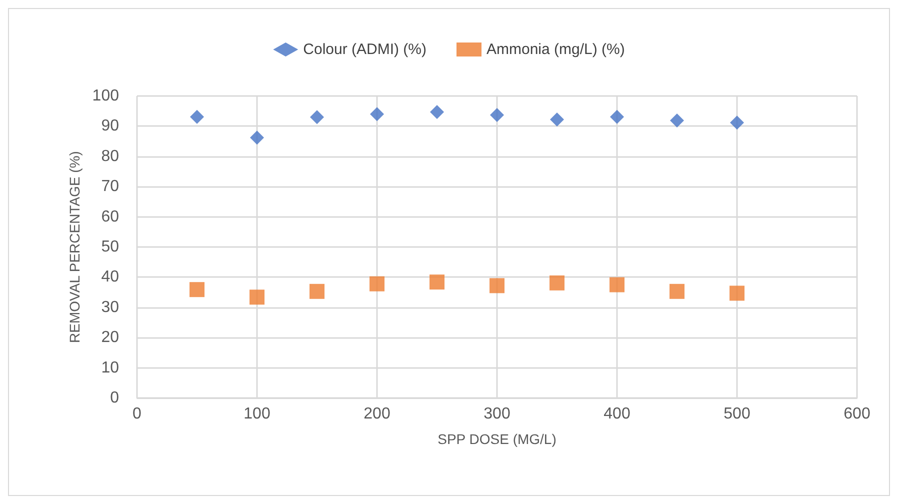  I want to click on y-tick-label: 30, so click(110, 307).